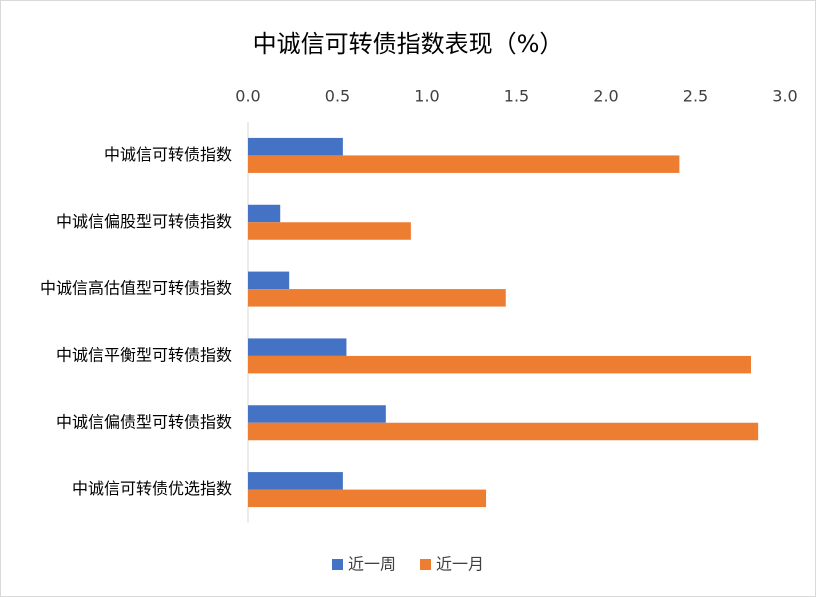 The height and width of the screenshot is (597, 816). What do you see at coordinates (144, 221) in the screenshot?
I see `y-tick-label: 中诚信偏股型可转债指数` at bounding box center [144, 221].